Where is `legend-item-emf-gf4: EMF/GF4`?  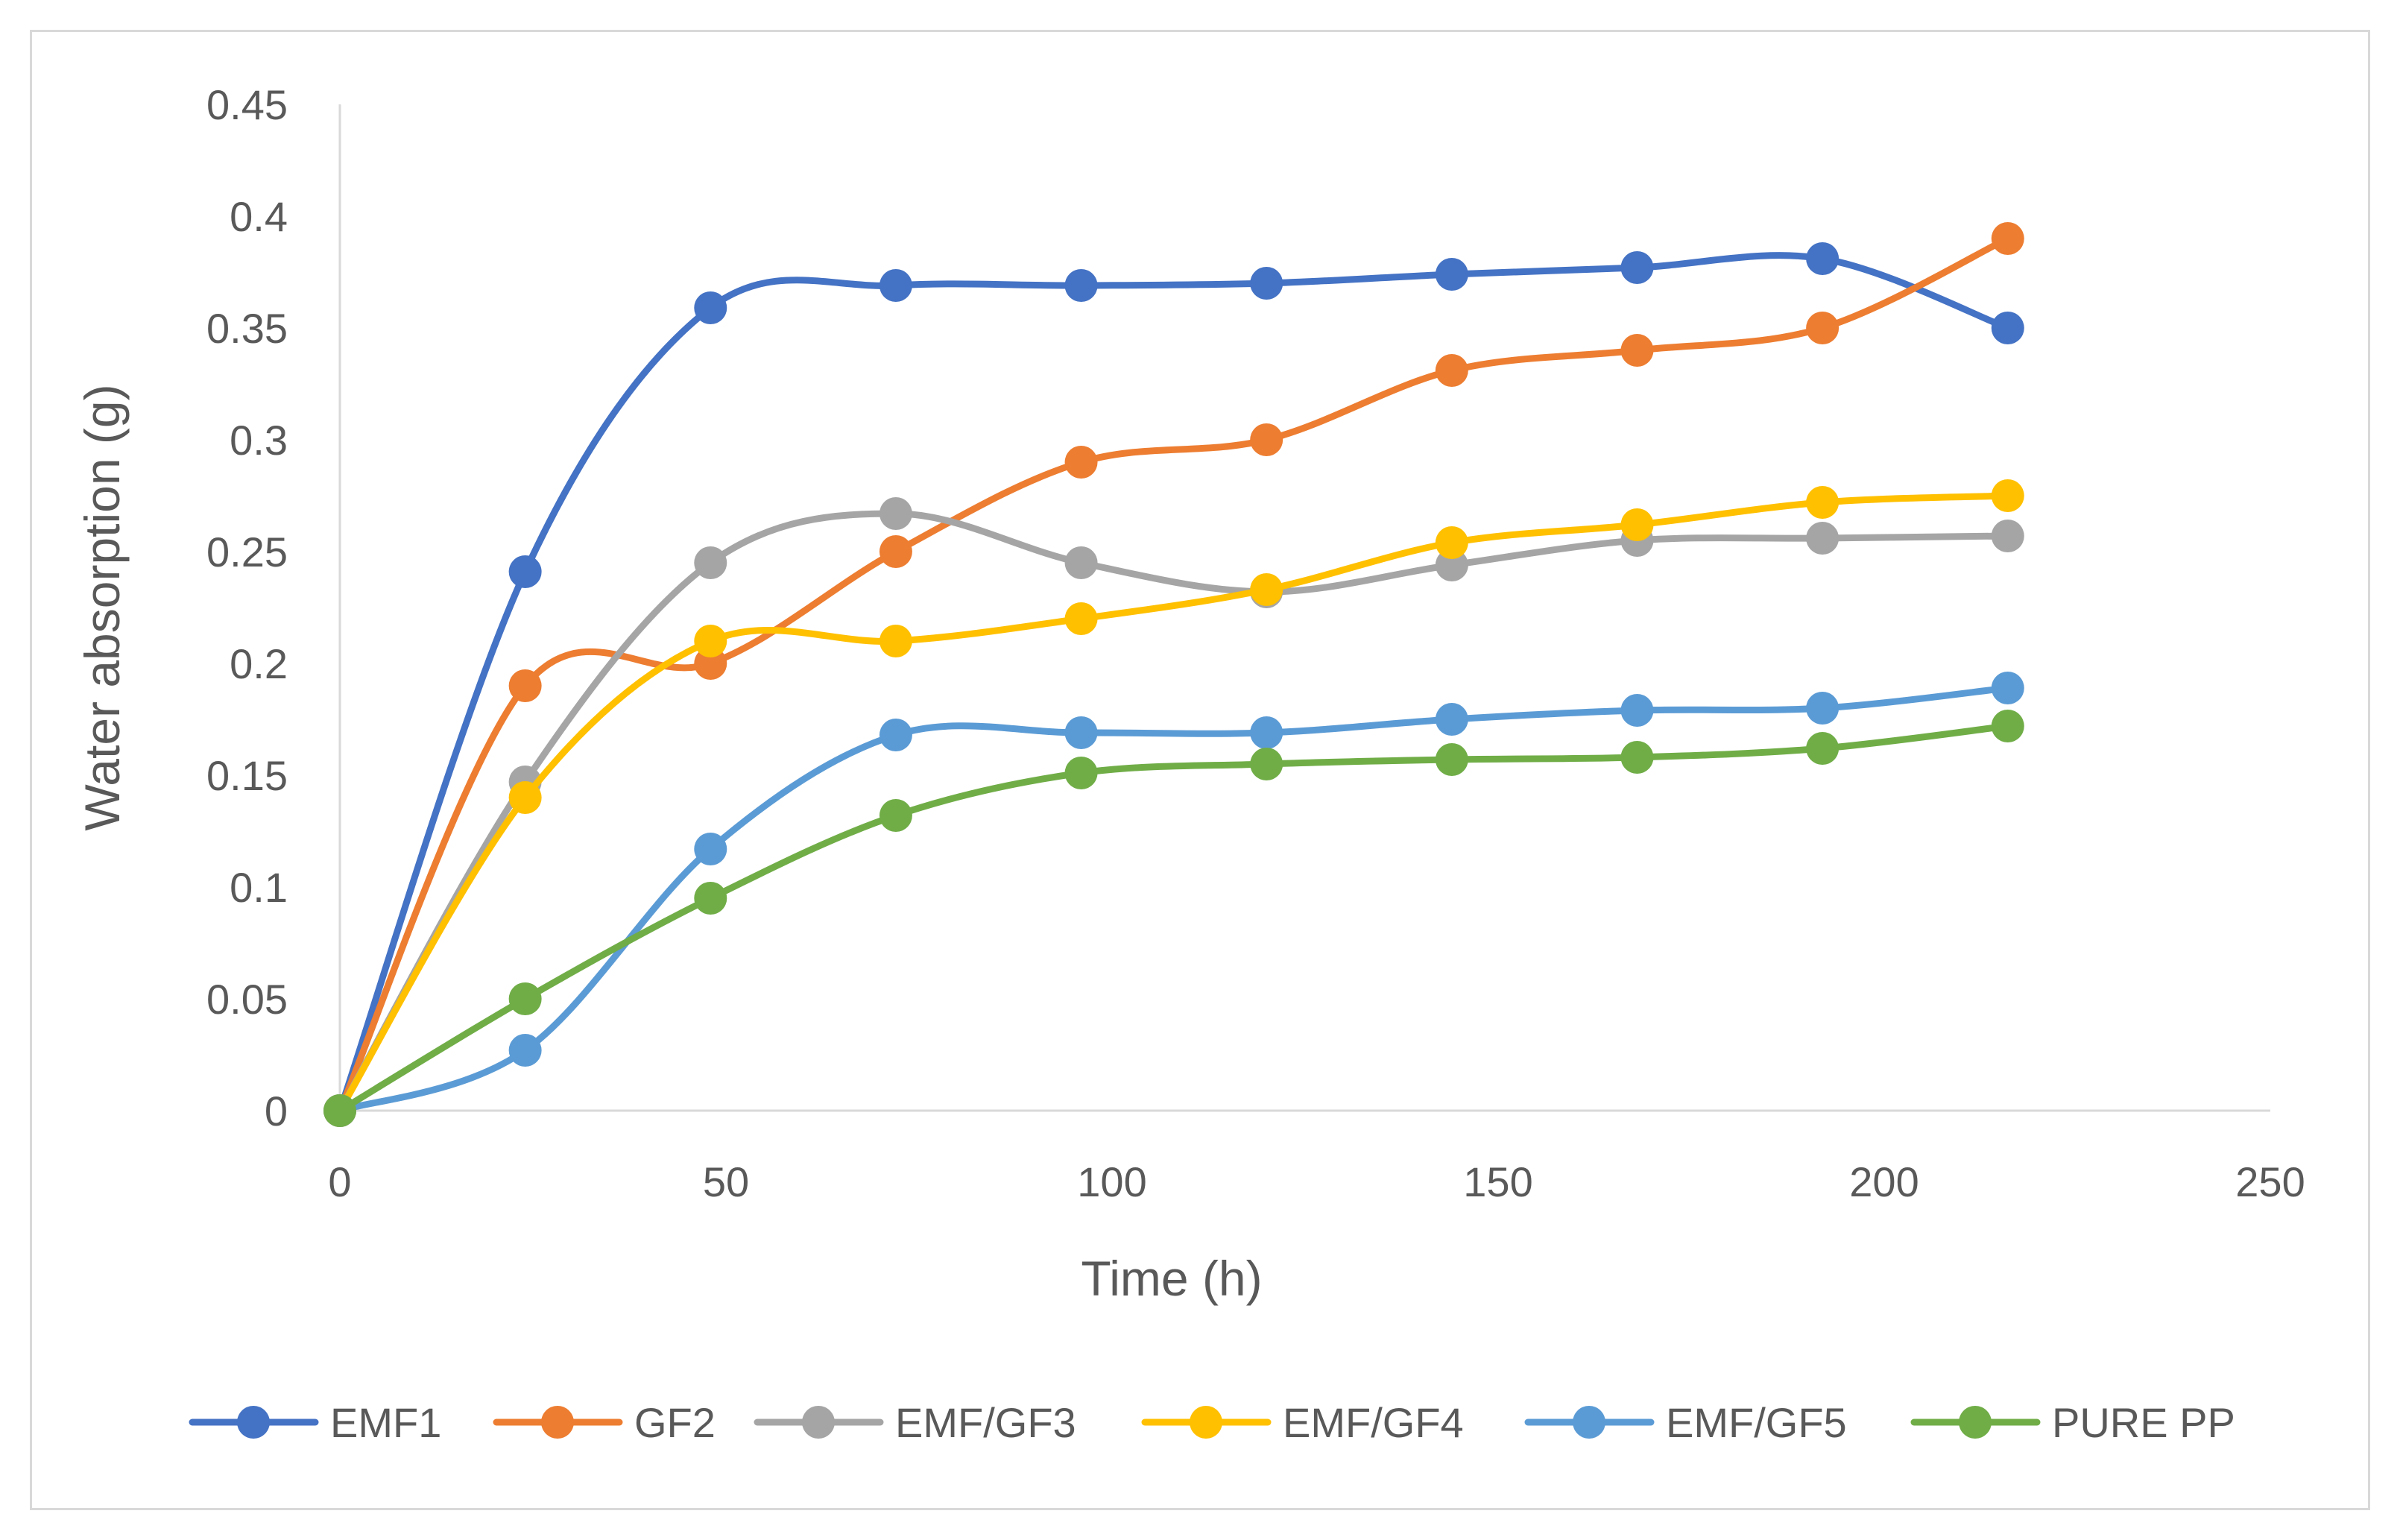
legend-item-emf-gf4: EMF/GF4 is located at coordinates (1302, 1422).